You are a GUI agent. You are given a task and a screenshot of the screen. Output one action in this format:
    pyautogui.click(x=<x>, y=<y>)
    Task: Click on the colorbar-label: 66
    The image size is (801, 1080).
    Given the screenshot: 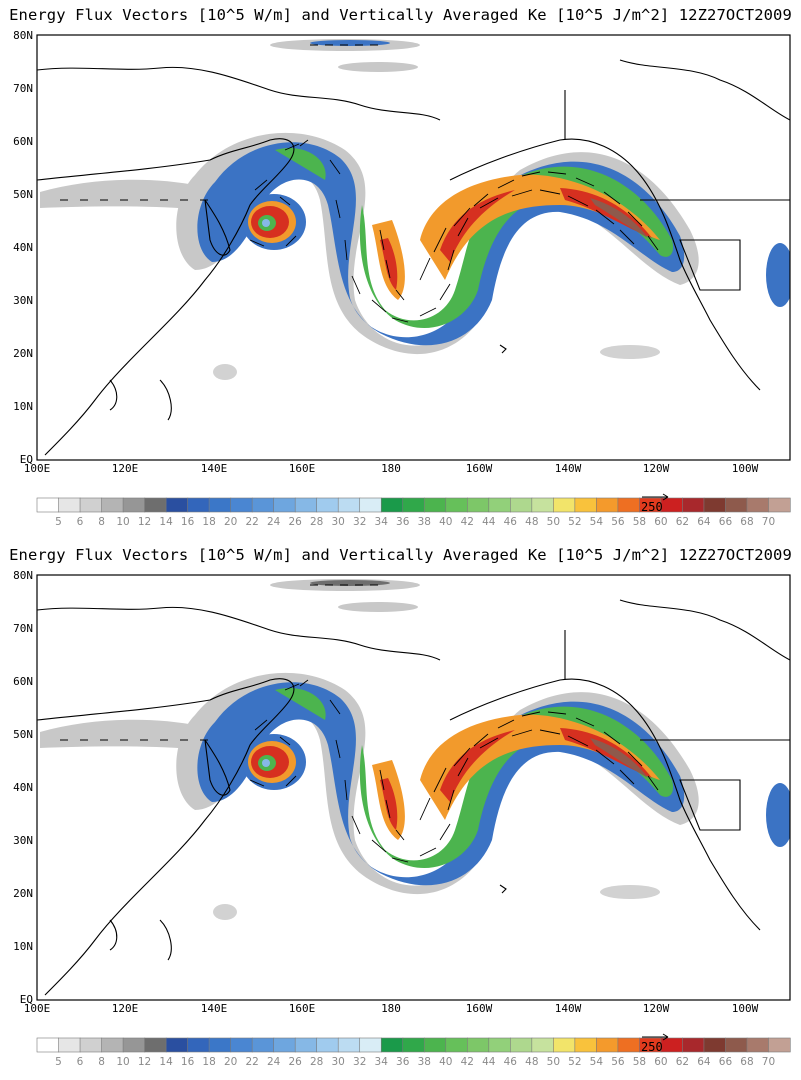 What is the action you would take?
    pyautogui.click(x=726, y=1062)
    